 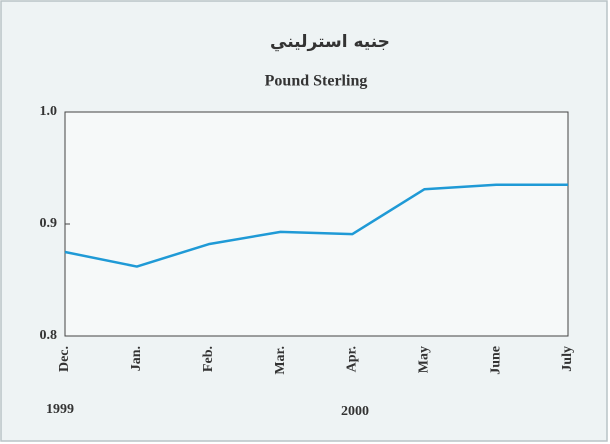 I want to click on x-tick-label: May, so click(x=424, y=359).